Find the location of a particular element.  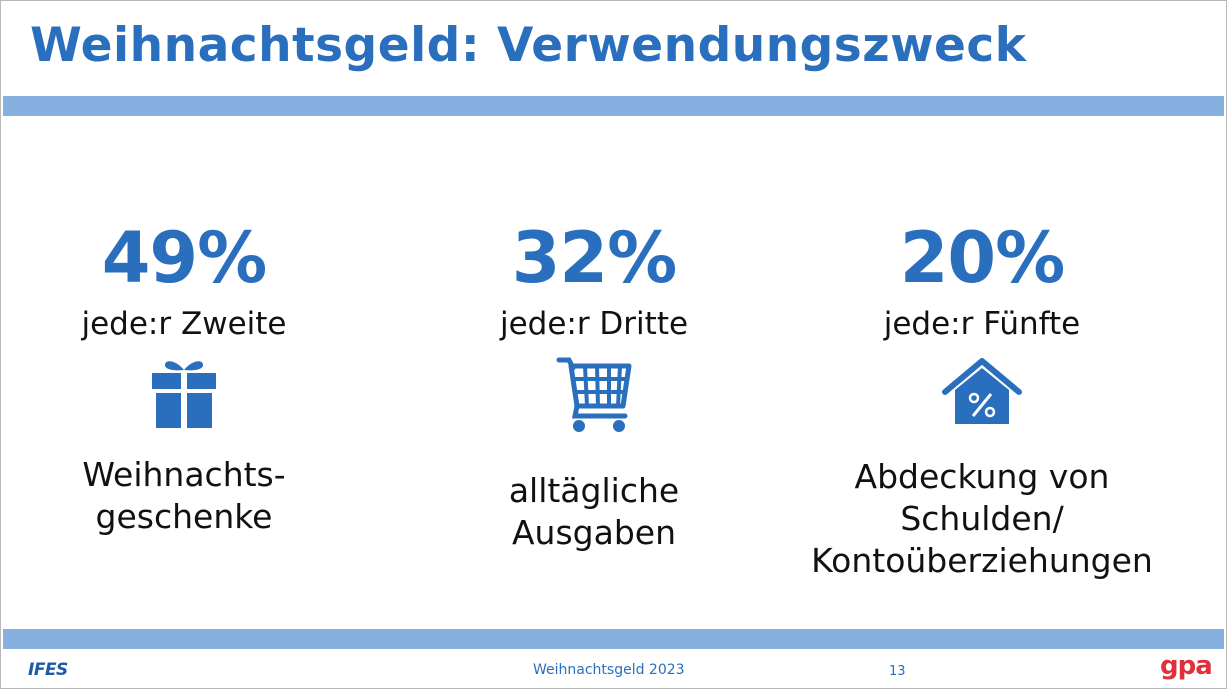

page-number: 13 is located at coordinates (897, 671).